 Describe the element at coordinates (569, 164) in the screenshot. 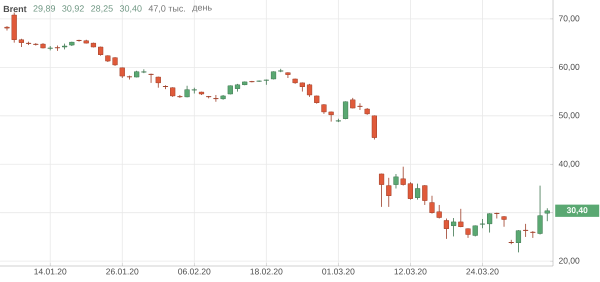

I see `y-tick-label: 40,00` at that location.